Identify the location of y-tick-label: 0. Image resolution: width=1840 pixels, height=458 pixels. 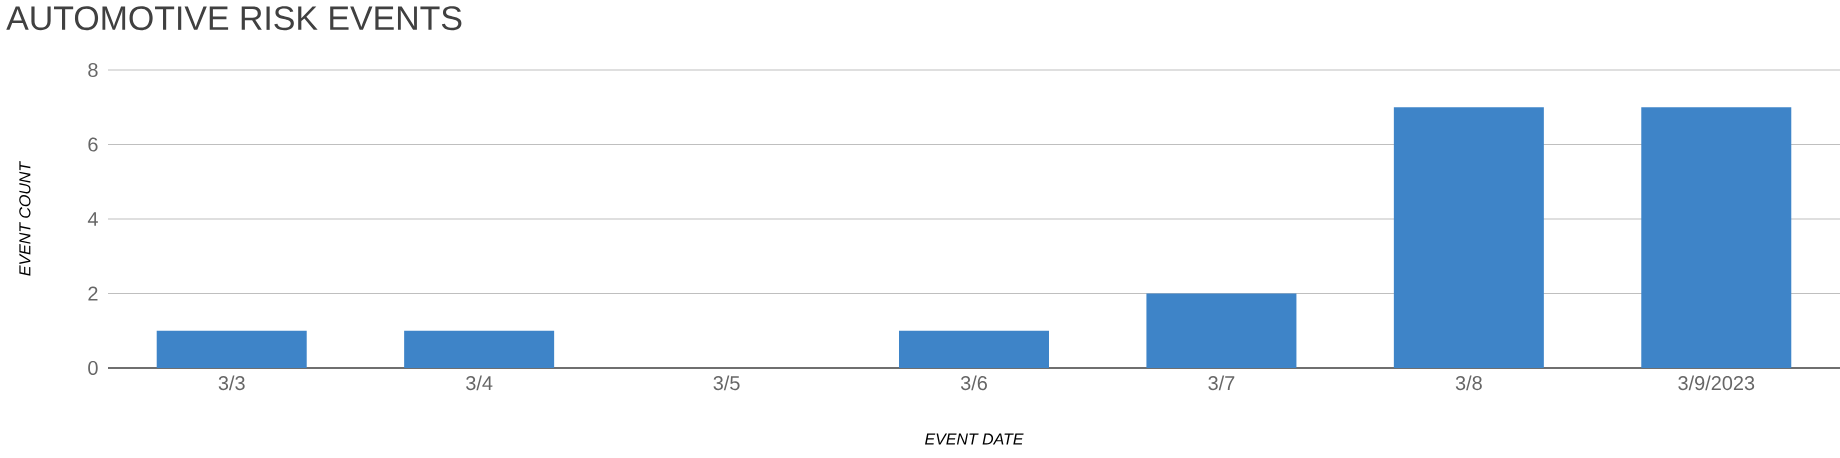
(93, 368).